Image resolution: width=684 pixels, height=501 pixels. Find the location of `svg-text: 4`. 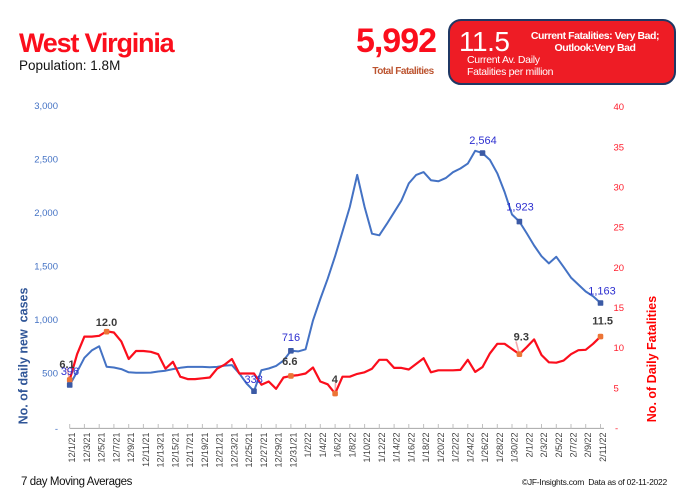

svg-text: 4 is located at coordinates (335, 380).